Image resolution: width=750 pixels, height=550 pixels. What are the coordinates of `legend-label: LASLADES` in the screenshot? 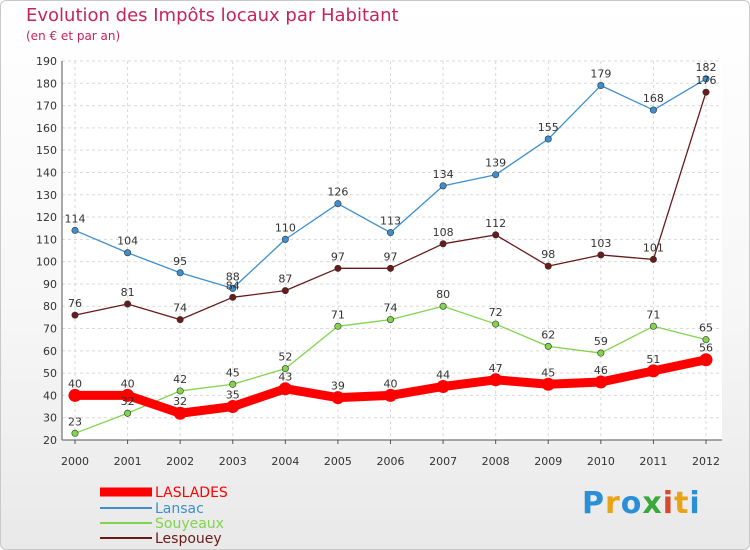 It's located at (191, 493).